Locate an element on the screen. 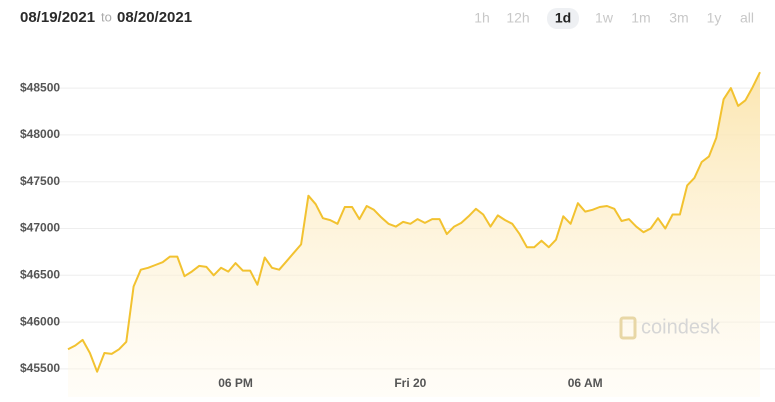 The height and width of the screenshot is (402, 775). range-button: 1y is located at coordinates (714, 18).